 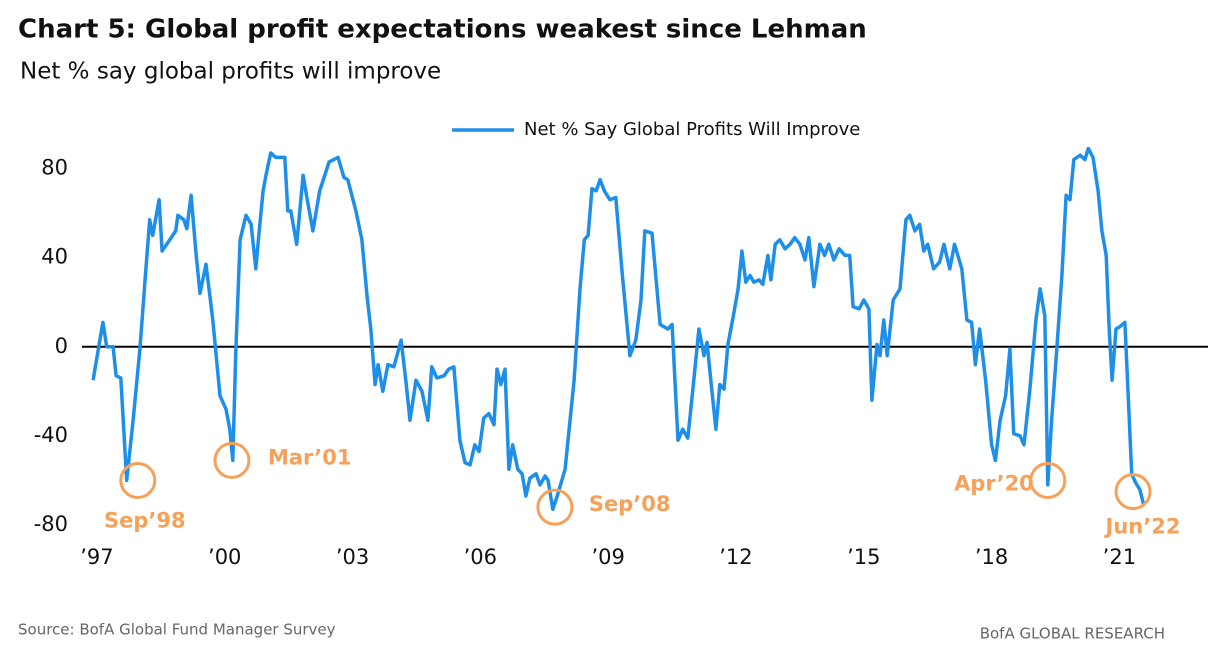 What do you see at coordinates (96, 557) in the screenshot?
I see `x-tick-label: ’97` at bounding box center [96, 557].